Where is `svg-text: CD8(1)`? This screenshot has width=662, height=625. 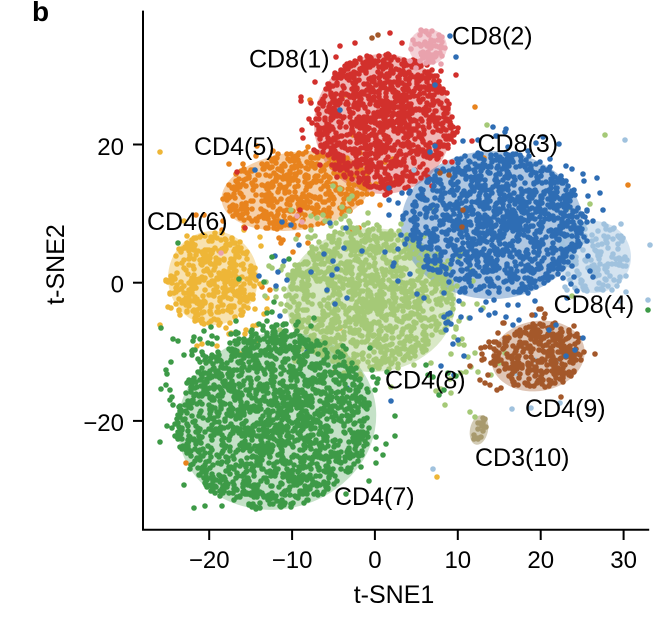 svg-text: CD8(1) is located at coordinates (289, 60).